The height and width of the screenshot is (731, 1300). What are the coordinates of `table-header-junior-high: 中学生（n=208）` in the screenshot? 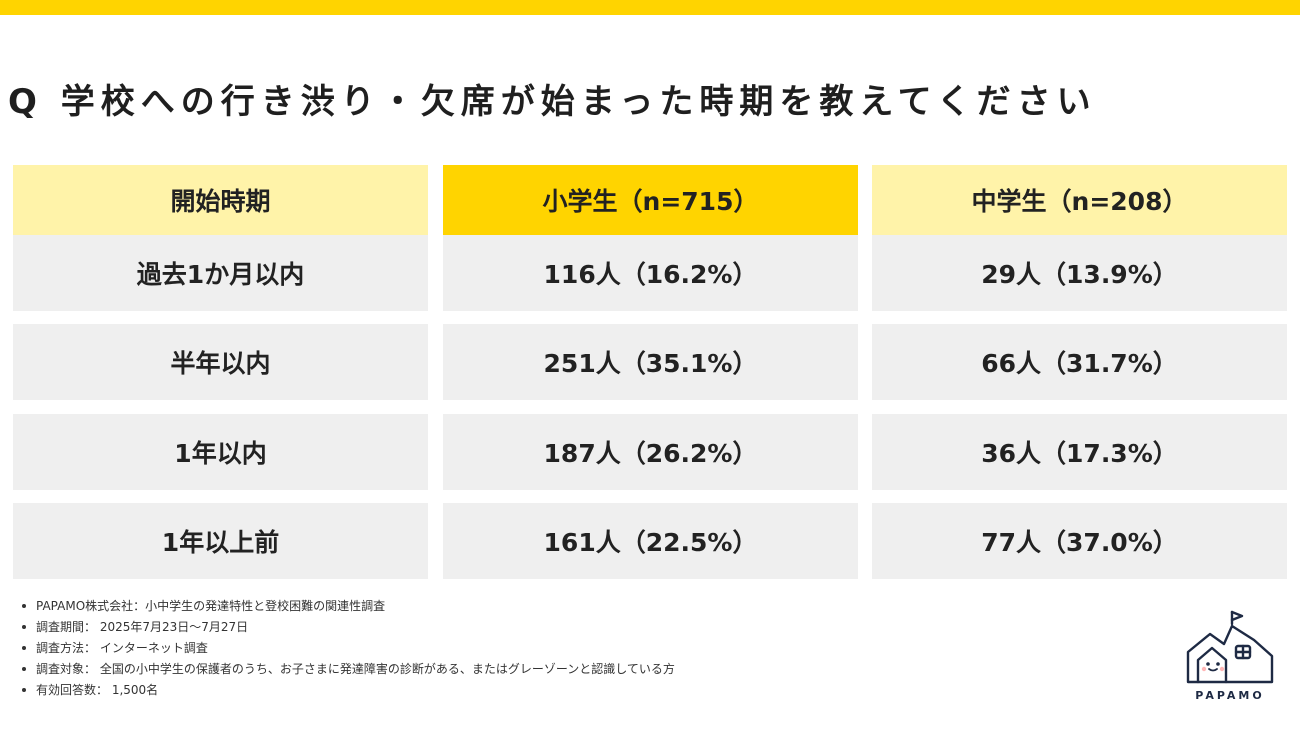 It's located at (1079, 200).